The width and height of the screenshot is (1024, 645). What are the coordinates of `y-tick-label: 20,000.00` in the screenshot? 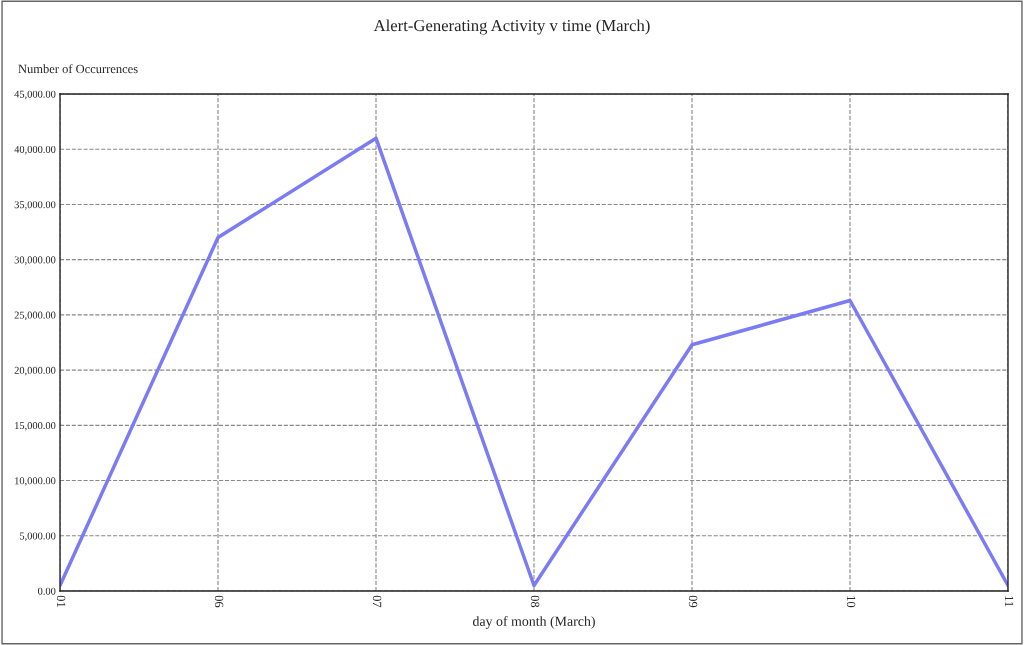 It's located at (35, 371).